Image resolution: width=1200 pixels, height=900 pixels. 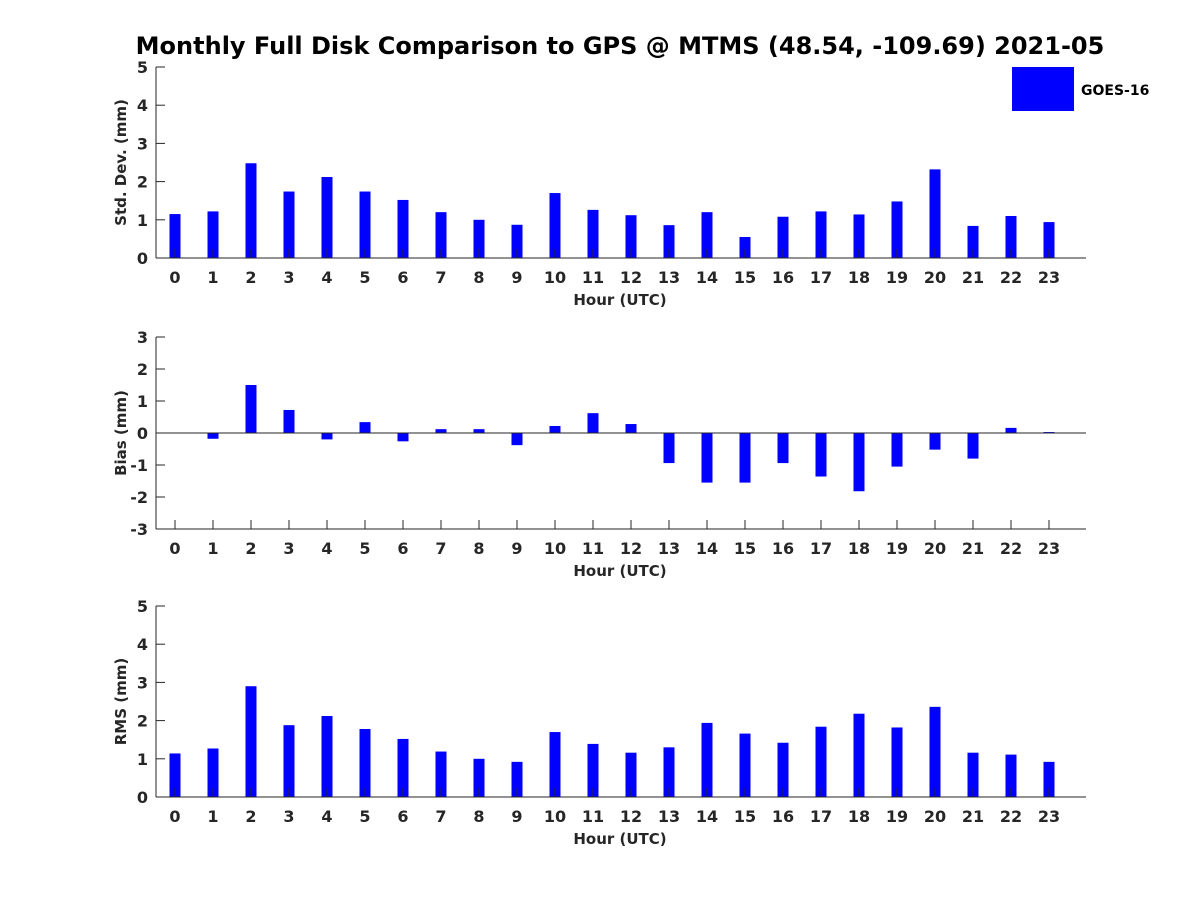 What do you see at coordinates (364, 548) in the screenshot?
I see `x-tick-label: 5` at bounding box center [364, 548].